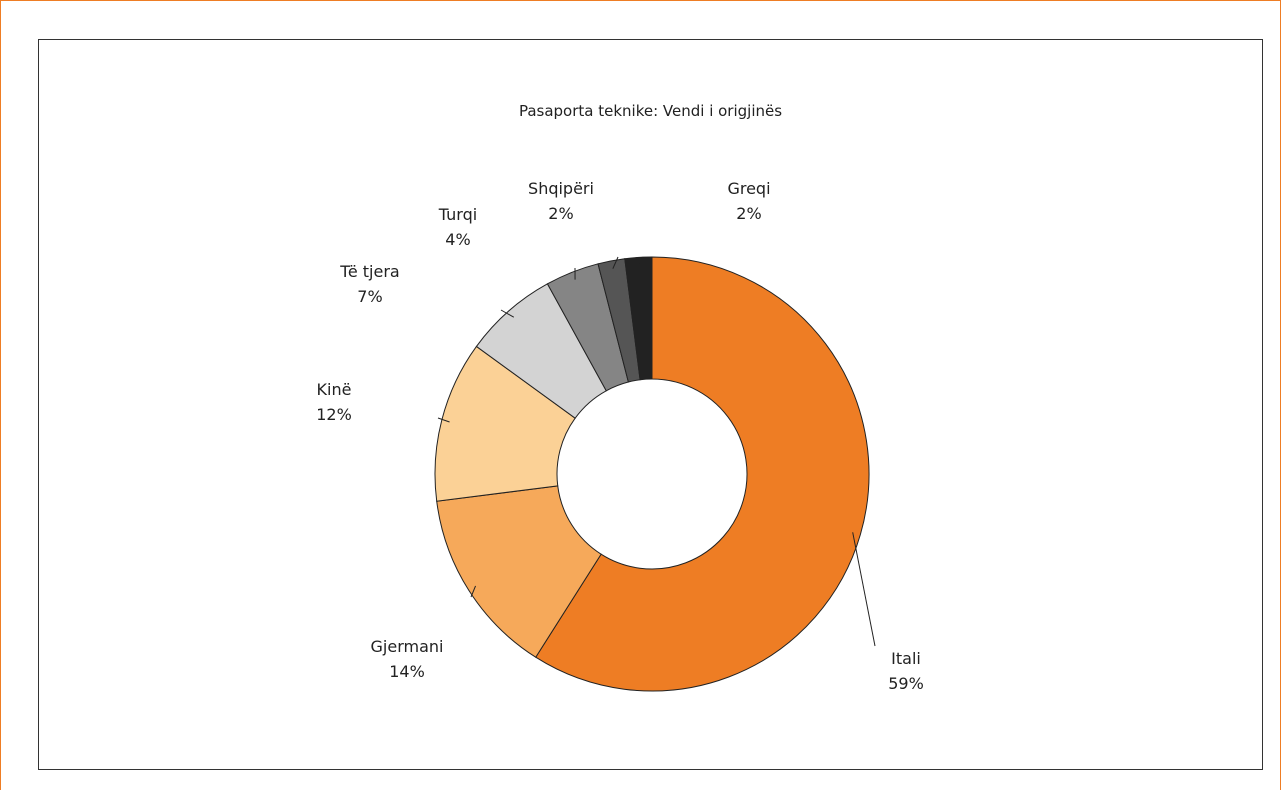 This screenshot has height=791, width=1281. Describe the element at coordinates (638, 318) in the screenshot. I see `slice-greqi` at that location.